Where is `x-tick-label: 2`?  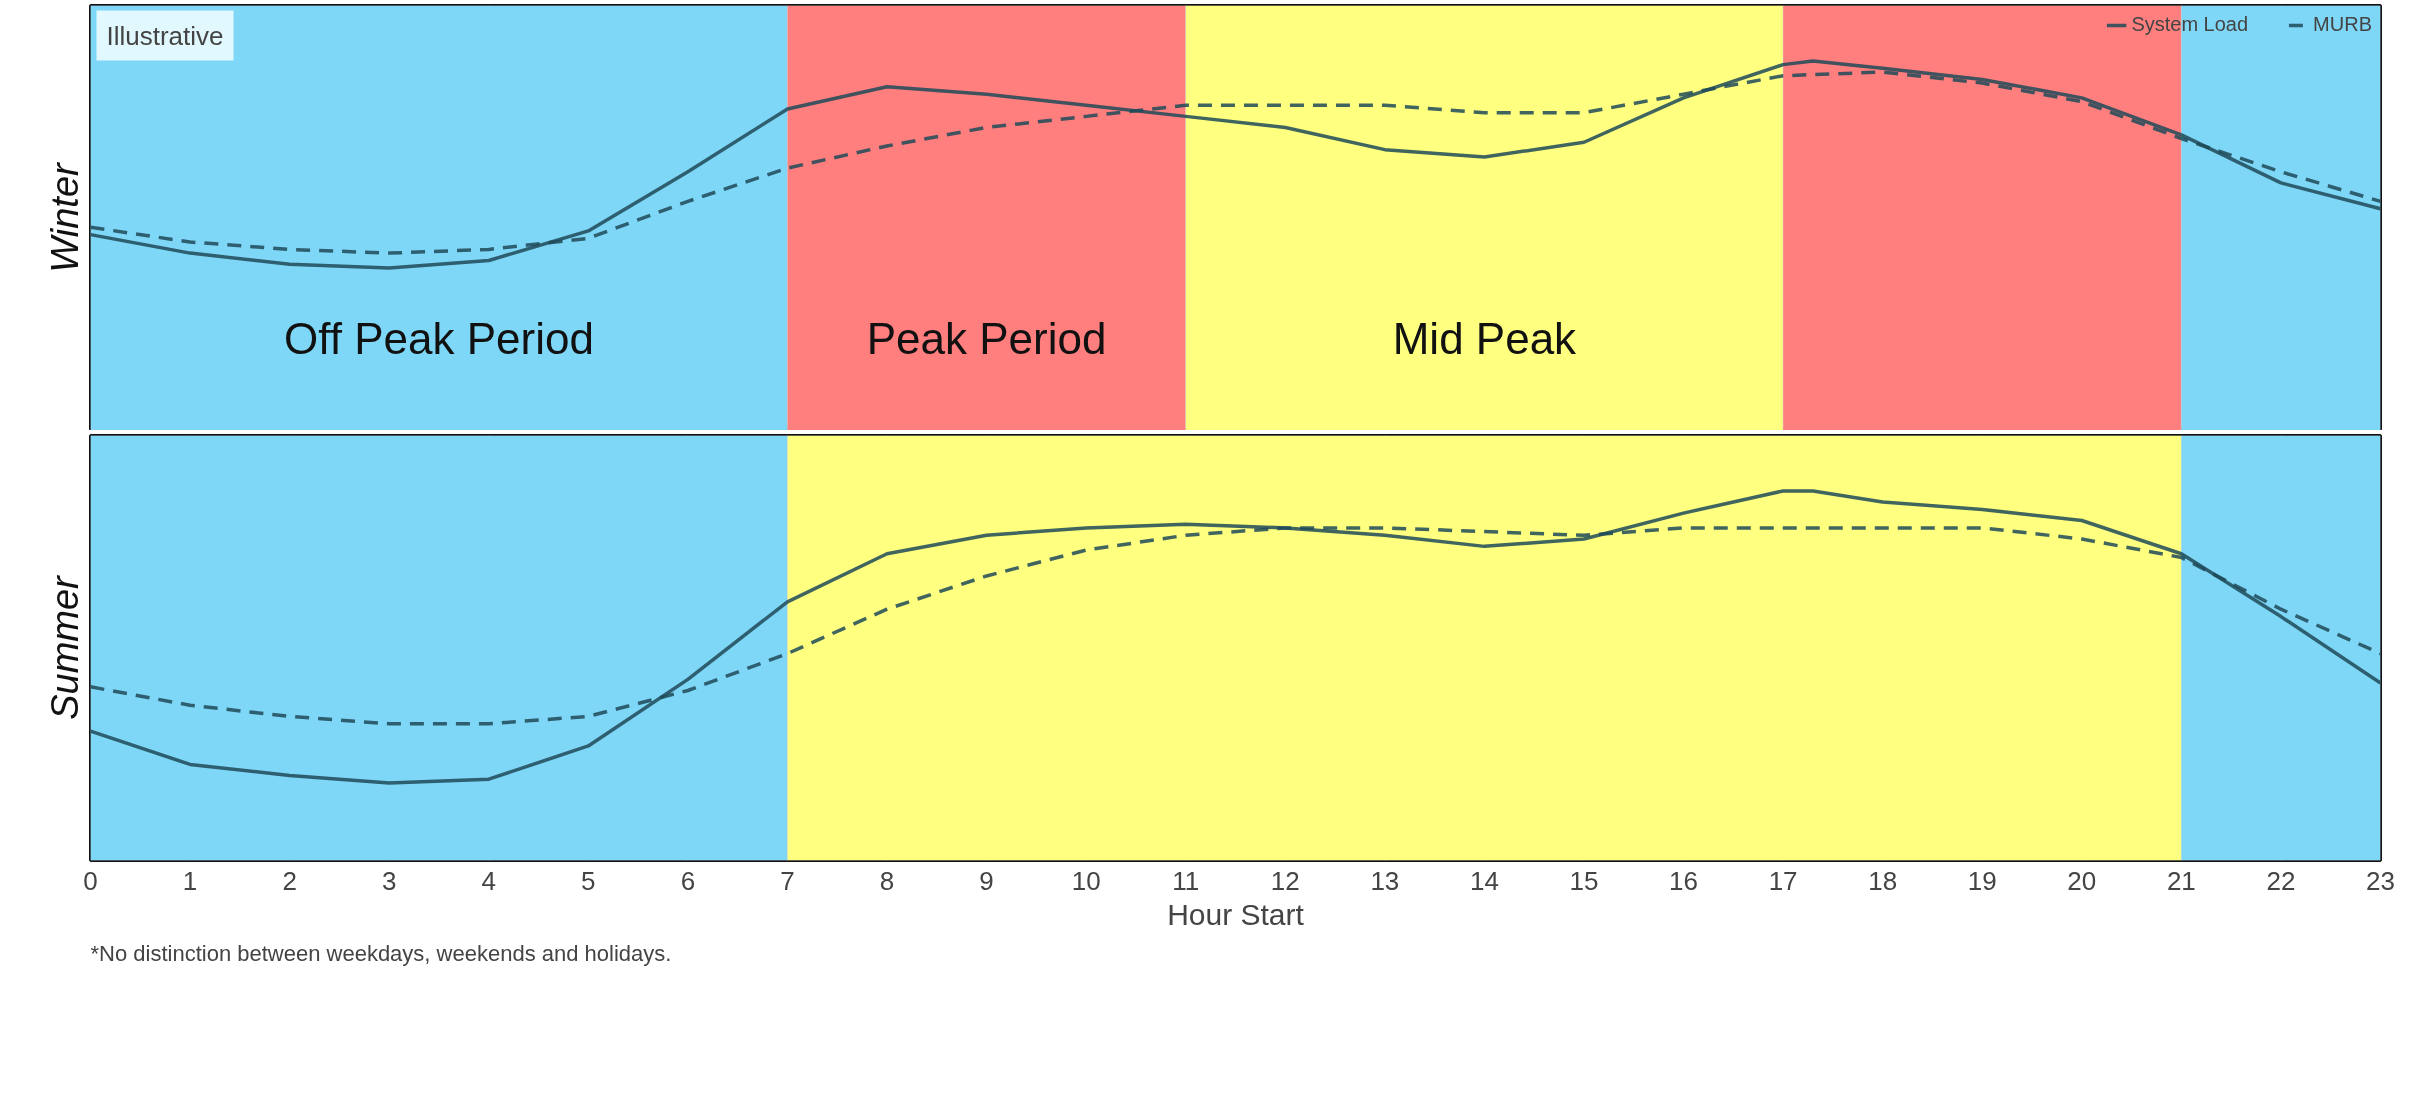 x-tick-label: 2 is located at coordinates (289, 880).